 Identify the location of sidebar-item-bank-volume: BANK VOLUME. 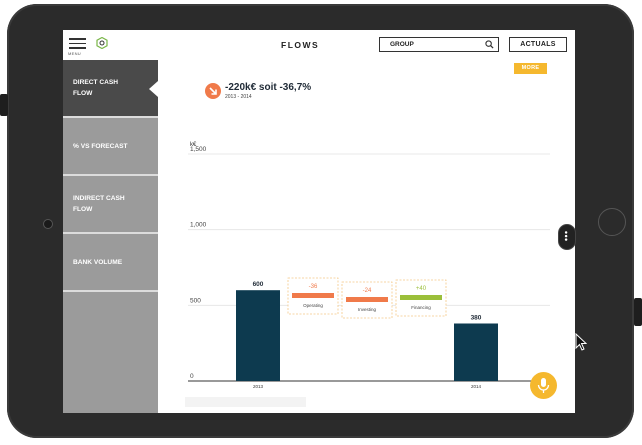
(110, 263).